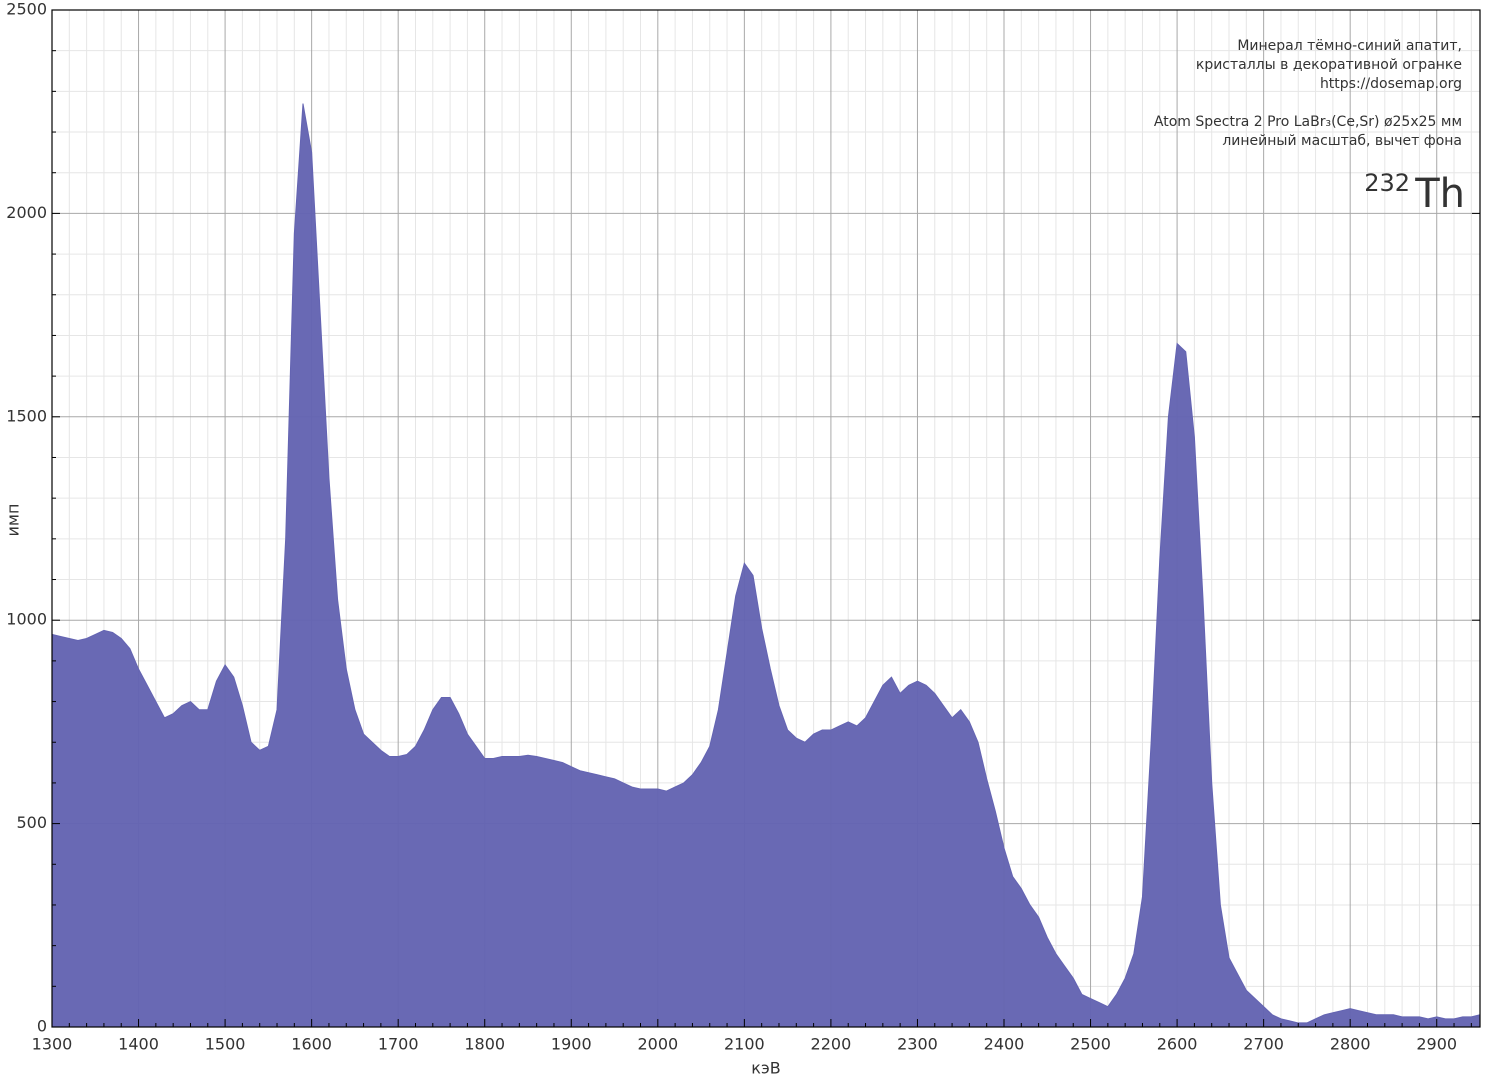 The width and height of the screenshot is (1491, 1084). Describe the element at coordinates (52, 1044) in the screenshot. I see `x-tick-label: 1300` at that location.